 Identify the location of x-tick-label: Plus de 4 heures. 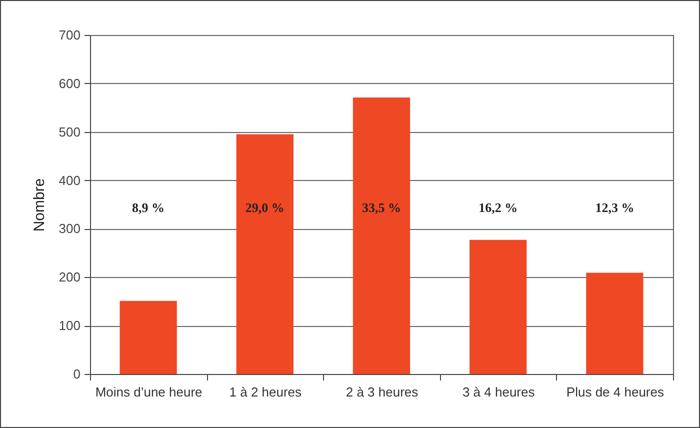
(615, 392).